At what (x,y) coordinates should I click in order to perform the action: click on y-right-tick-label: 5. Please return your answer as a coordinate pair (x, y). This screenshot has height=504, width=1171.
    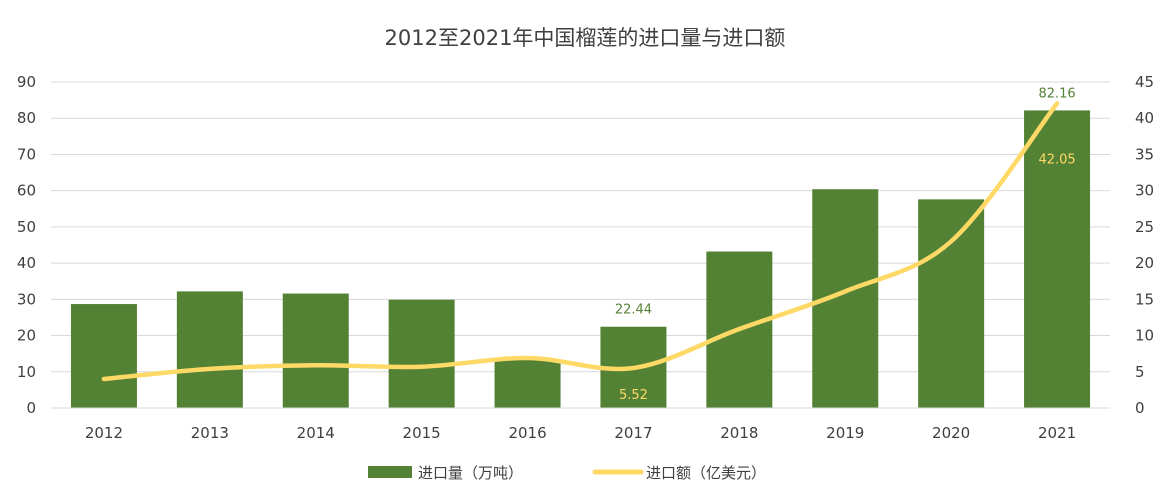
    Looking at the image, I should click on (1140, 372).